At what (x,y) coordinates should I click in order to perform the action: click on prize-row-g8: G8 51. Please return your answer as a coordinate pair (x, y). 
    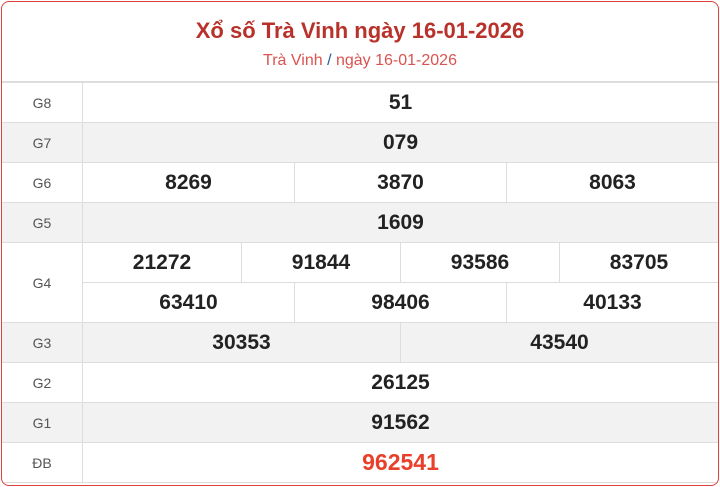
    Looking at the image, I should click on (360, 102).